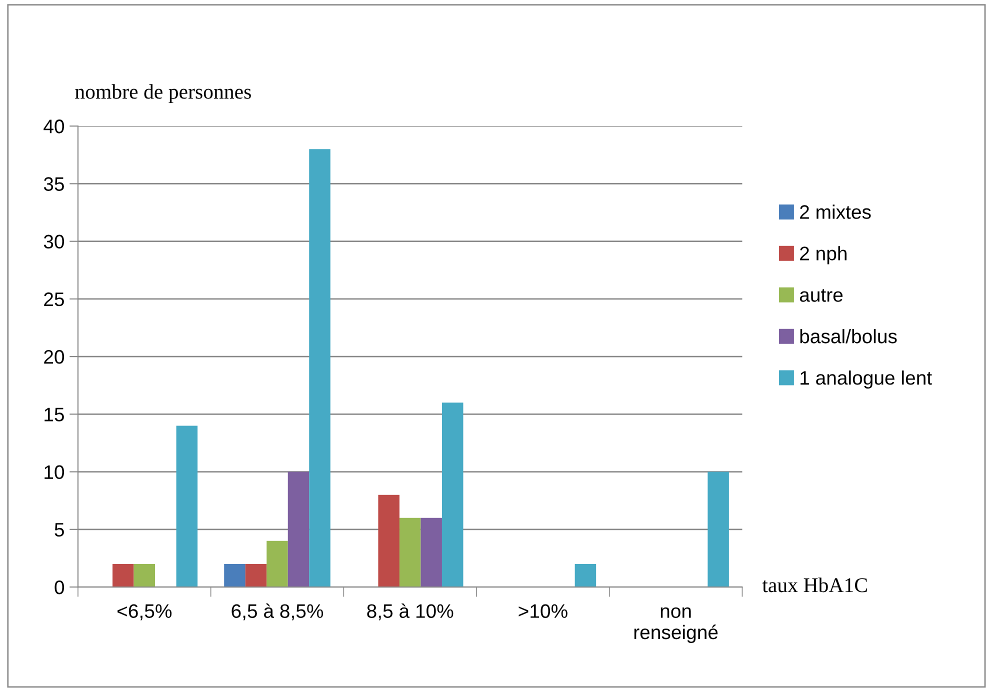 Image resolution: width=987 pixels, height=689 pixels. What do you see at coordinates (835, 211) in the screenshot?
I see `legend-label: 2 mixtes` at bounding box center [835, 211].